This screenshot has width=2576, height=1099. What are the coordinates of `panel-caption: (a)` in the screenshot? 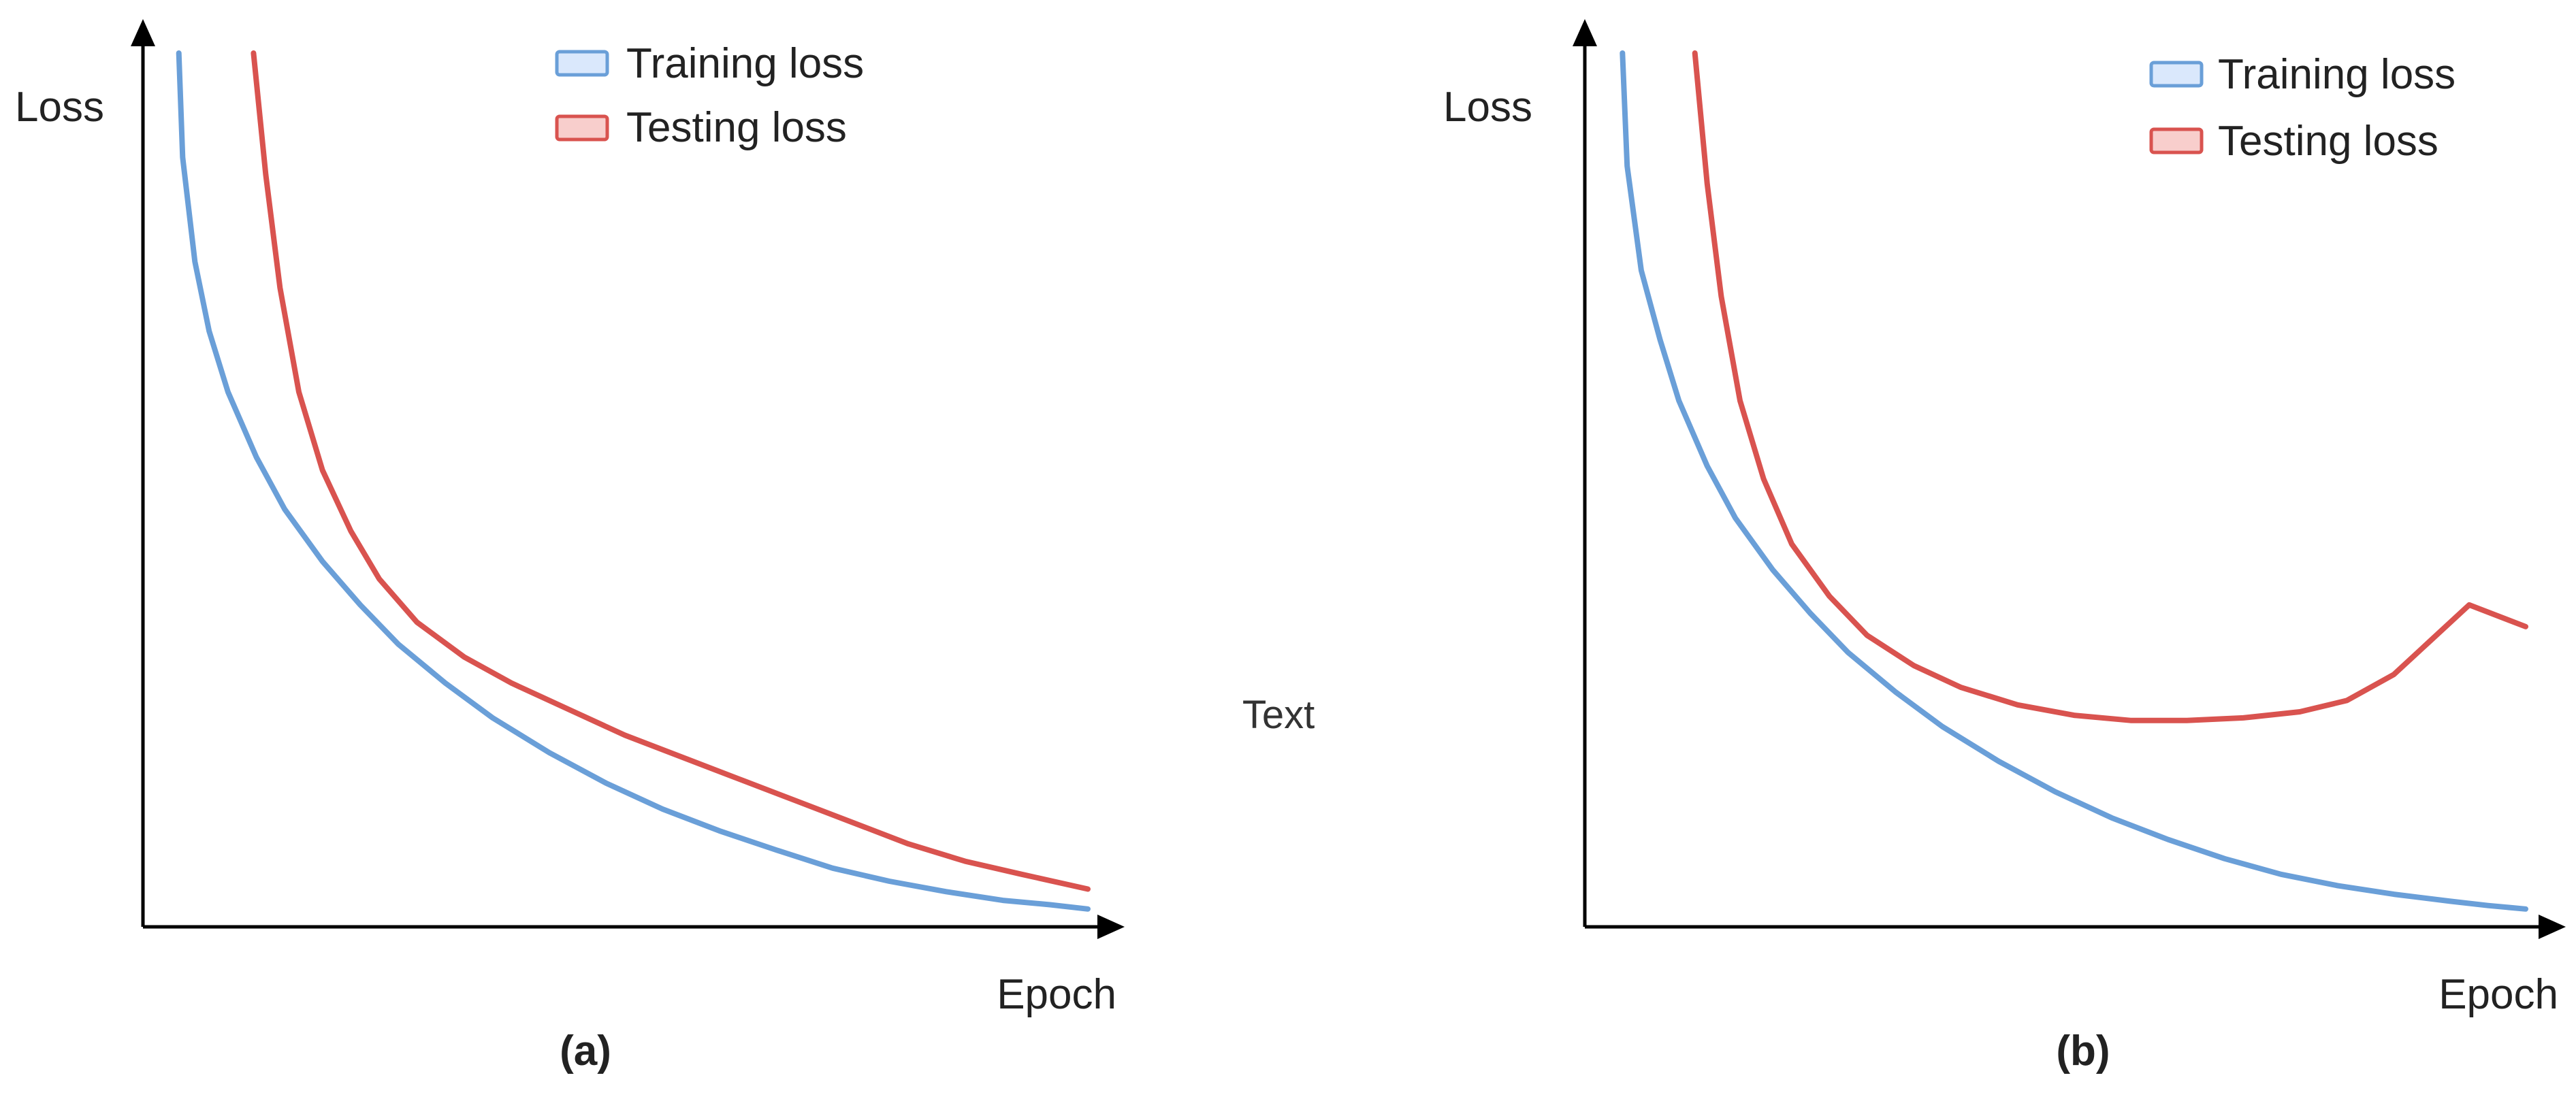 It's located at (586, 1051).